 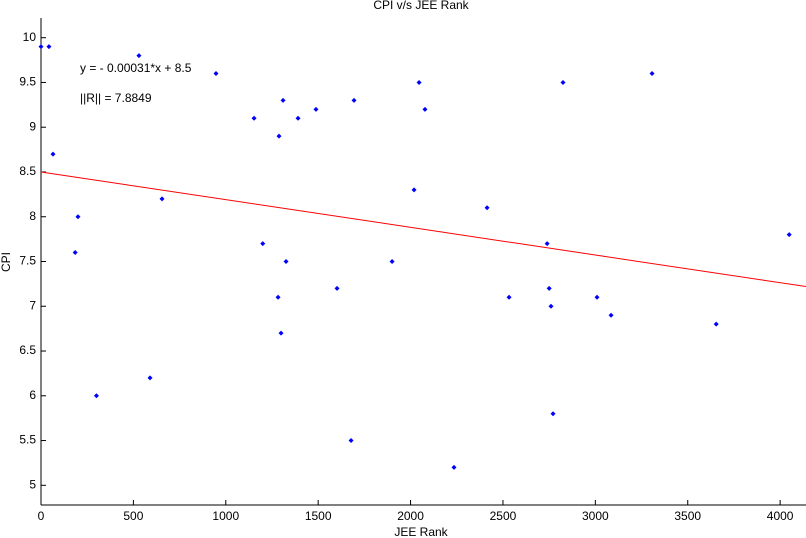 I want to click on y-tick-label: 9.5, so click(x=27, y=82).